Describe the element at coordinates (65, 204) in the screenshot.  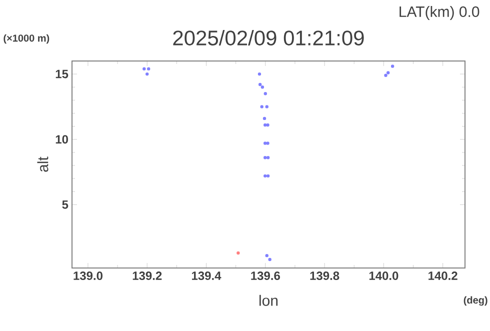
I see `y-tick-label: 5` at that location.